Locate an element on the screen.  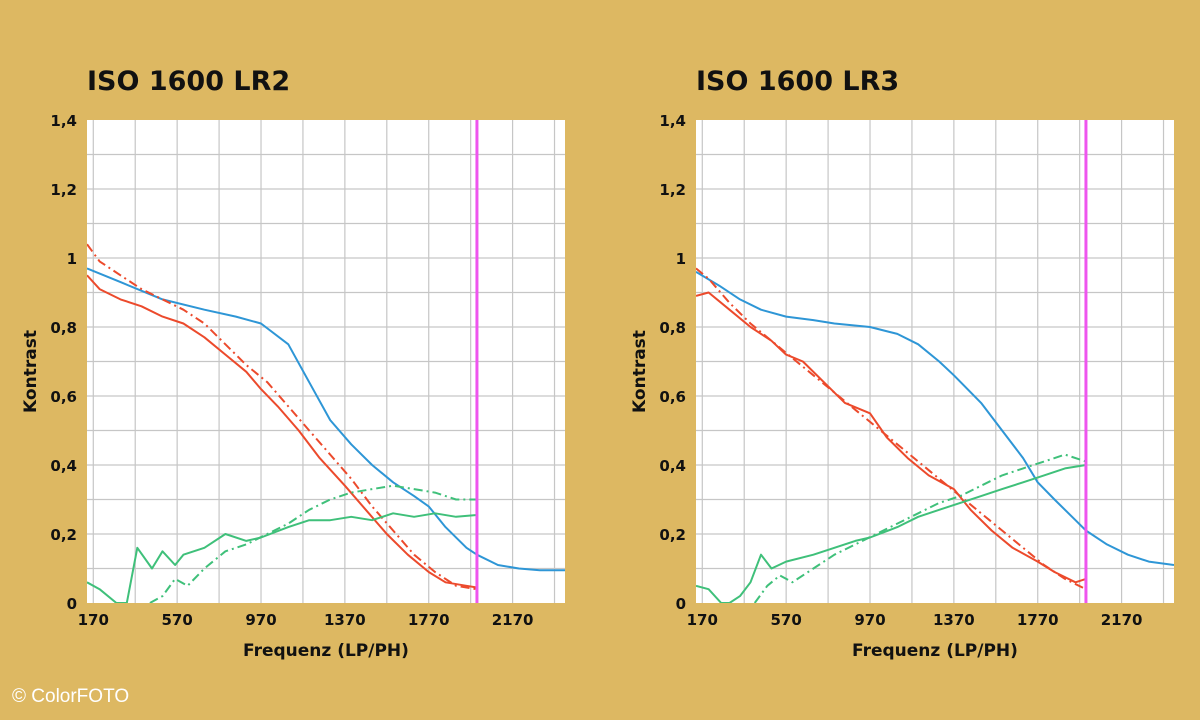
chart-title: ISO 1600 LR2 is located at coordinates (188, 81).